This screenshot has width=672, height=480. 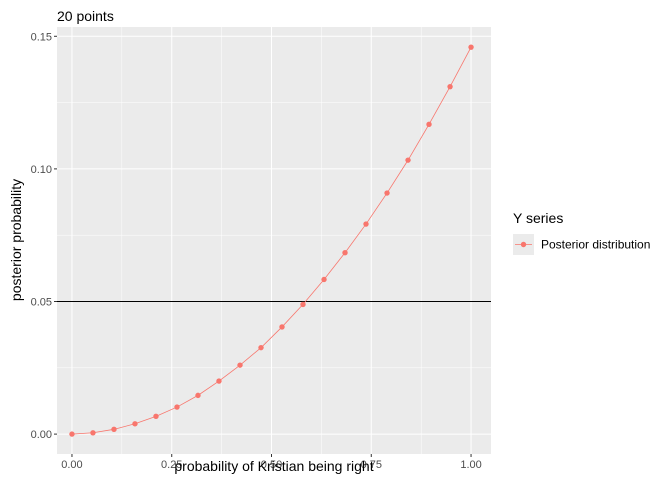 I want to click on x-tick-label: 0.50, so click(x=271, y=465).